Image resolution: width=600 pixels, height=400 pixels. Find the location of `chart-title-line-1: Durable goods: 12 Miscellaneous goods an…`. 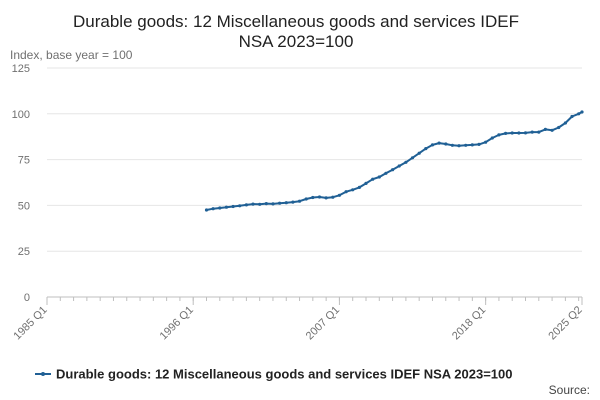

chart-title-line-1: Durable goods: 12 Miscellaneous goods an… is located at coordinates (296, 21).